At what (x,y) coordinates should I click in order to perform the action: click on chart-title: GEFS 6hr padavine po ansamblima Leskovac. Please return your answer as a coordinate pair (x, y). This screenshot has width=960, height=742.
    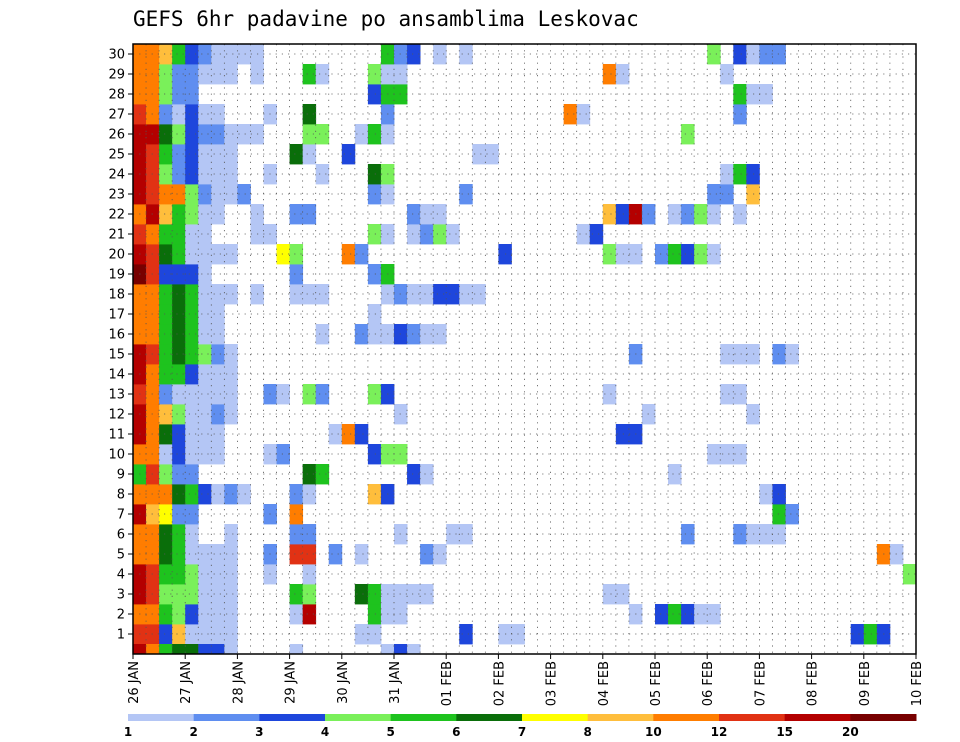
    Looking at the image, I should click on (386, 19).